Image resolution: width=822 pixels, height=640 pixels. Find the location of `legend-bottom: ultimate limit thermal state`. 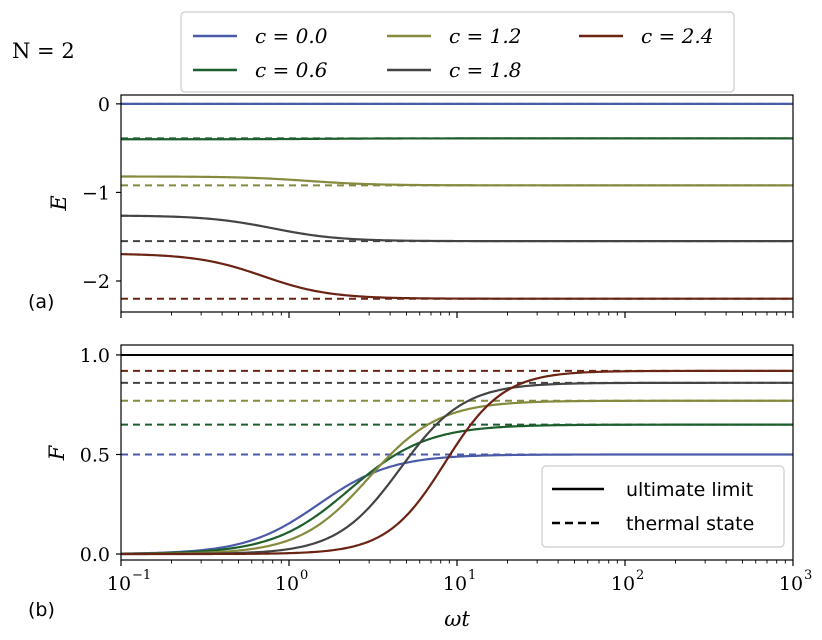

legend-bottom: ultimate limit thermal state is located at coordinates (663, 506).